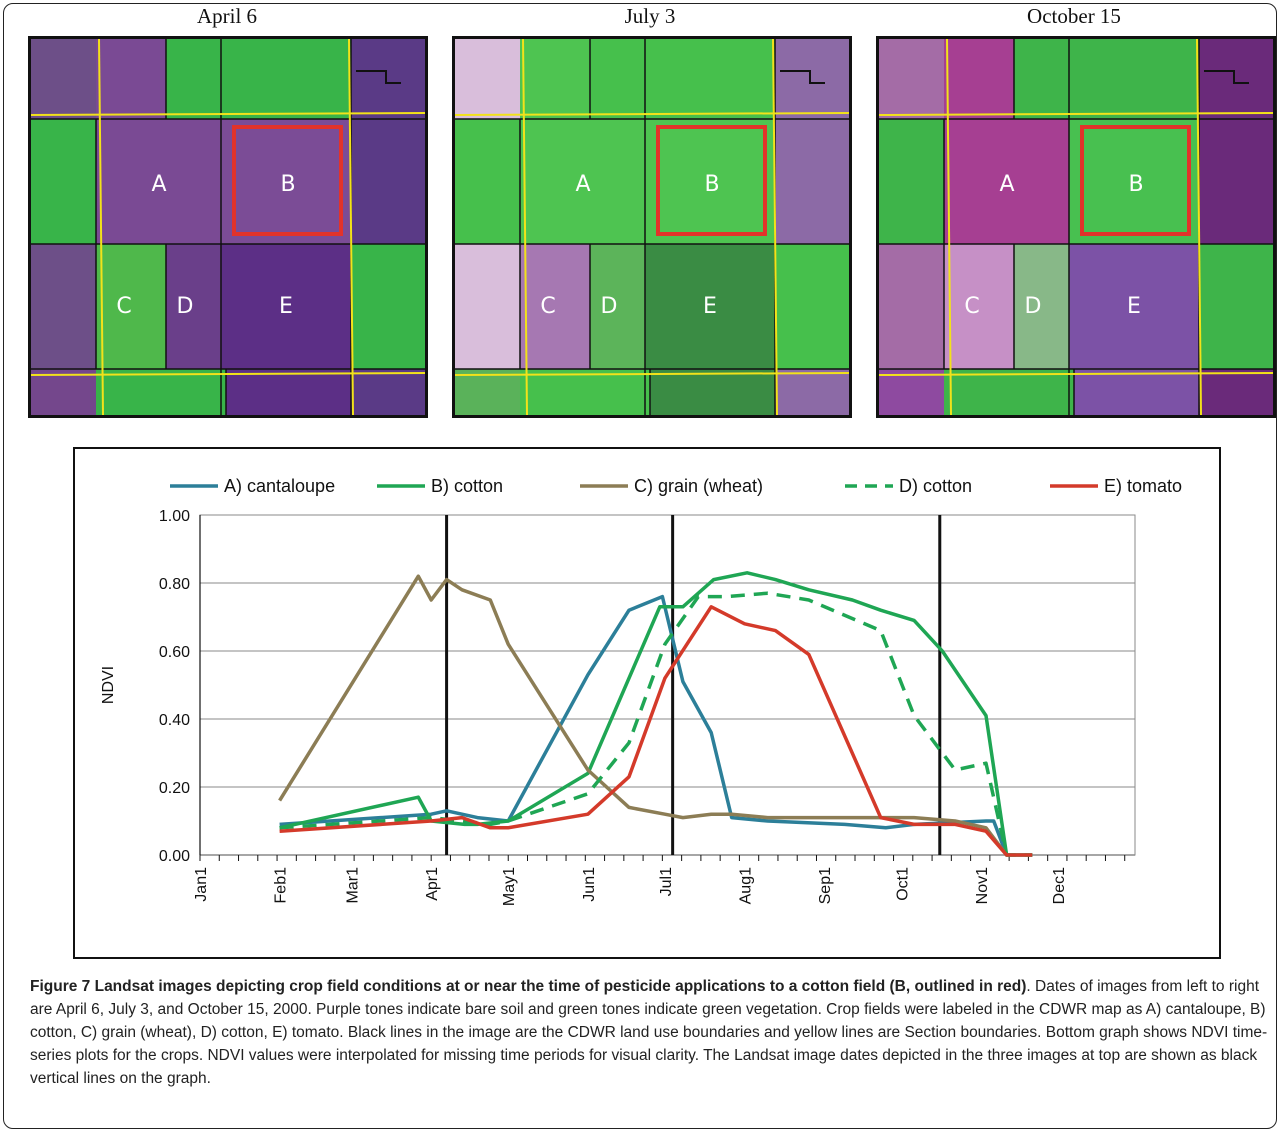 The height and width of the screenshot is (1134, 1282). Describe the element at coordinates (589, 884) in the screenshot. I see `x-tick-label: Jun1` at that location.